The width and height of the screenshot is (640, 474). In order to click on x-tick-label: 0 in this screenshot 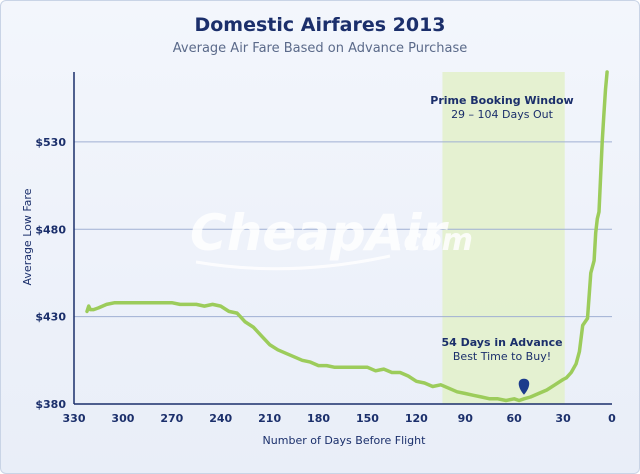, I will do `click(612, 418)`.